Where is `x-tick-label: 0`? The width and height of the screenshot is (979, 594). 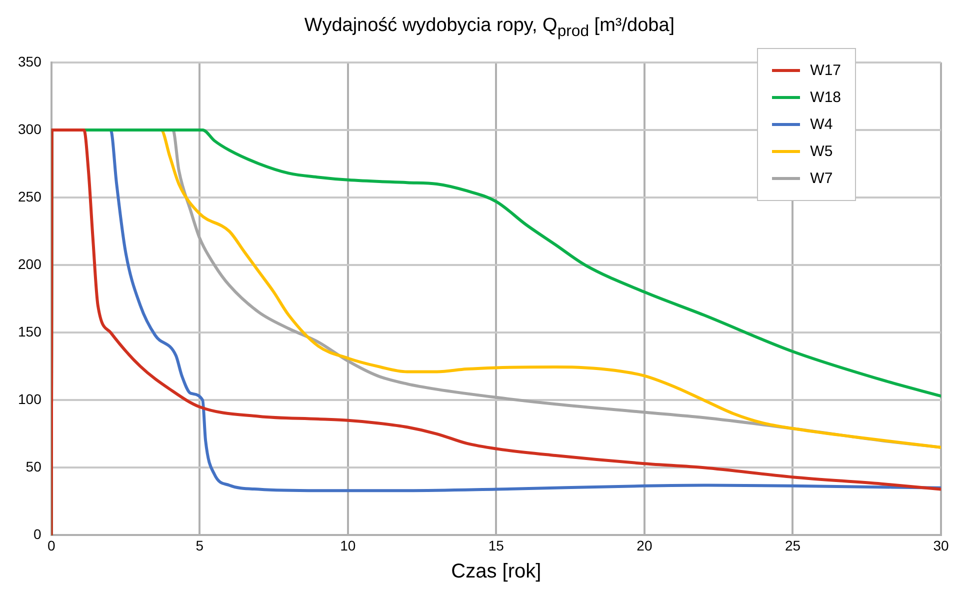 x-tick-label: 0 is located at coordinates (51, 545).